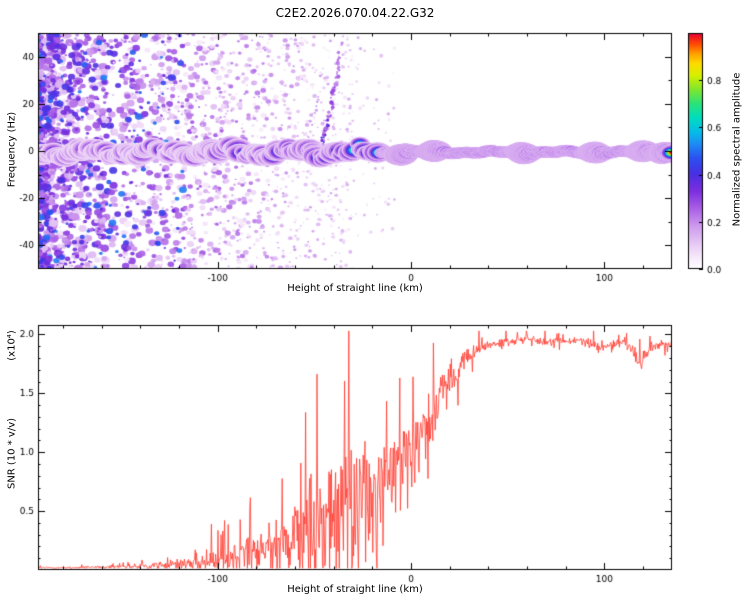 The height and width of the screenshot is (600, 750). What do you see at coordinates (355, 288) in the screenshot?
I see `top-xaxis-label: Height of straight line (km)` at bounding box center [355, 288].